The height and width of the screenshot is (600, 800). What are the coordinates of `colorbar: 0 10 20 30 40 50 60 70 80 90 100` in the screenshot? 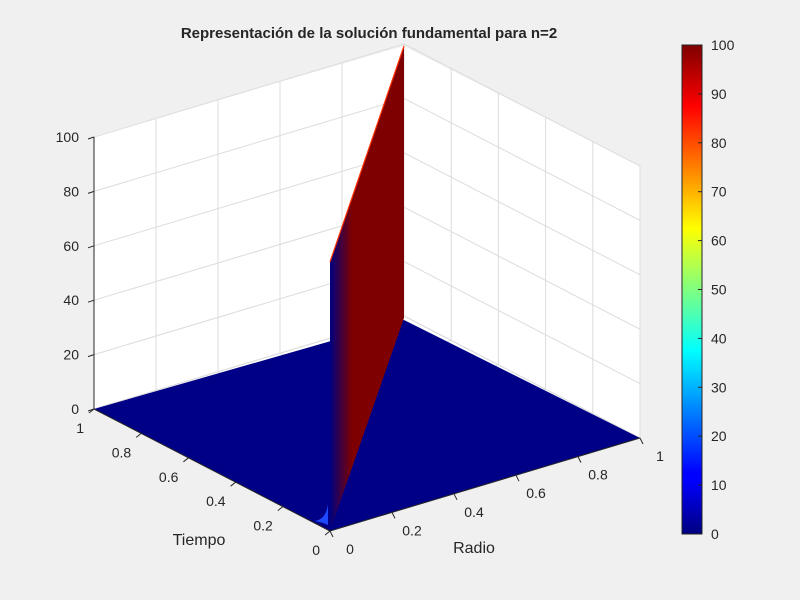 It's located at (708, 289).